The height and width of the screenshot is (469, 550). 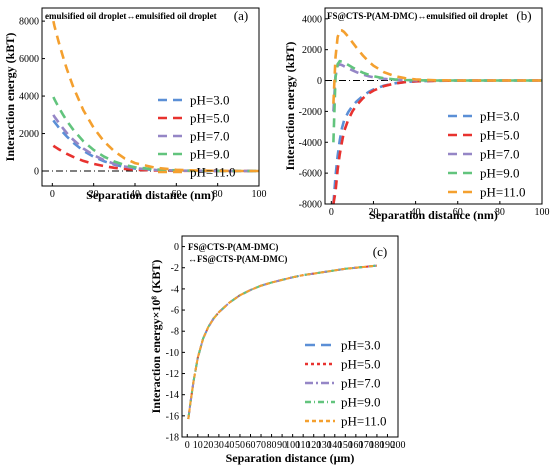 I want to click on panel-c-xtick-label: 170, so click(x=366, y=445).